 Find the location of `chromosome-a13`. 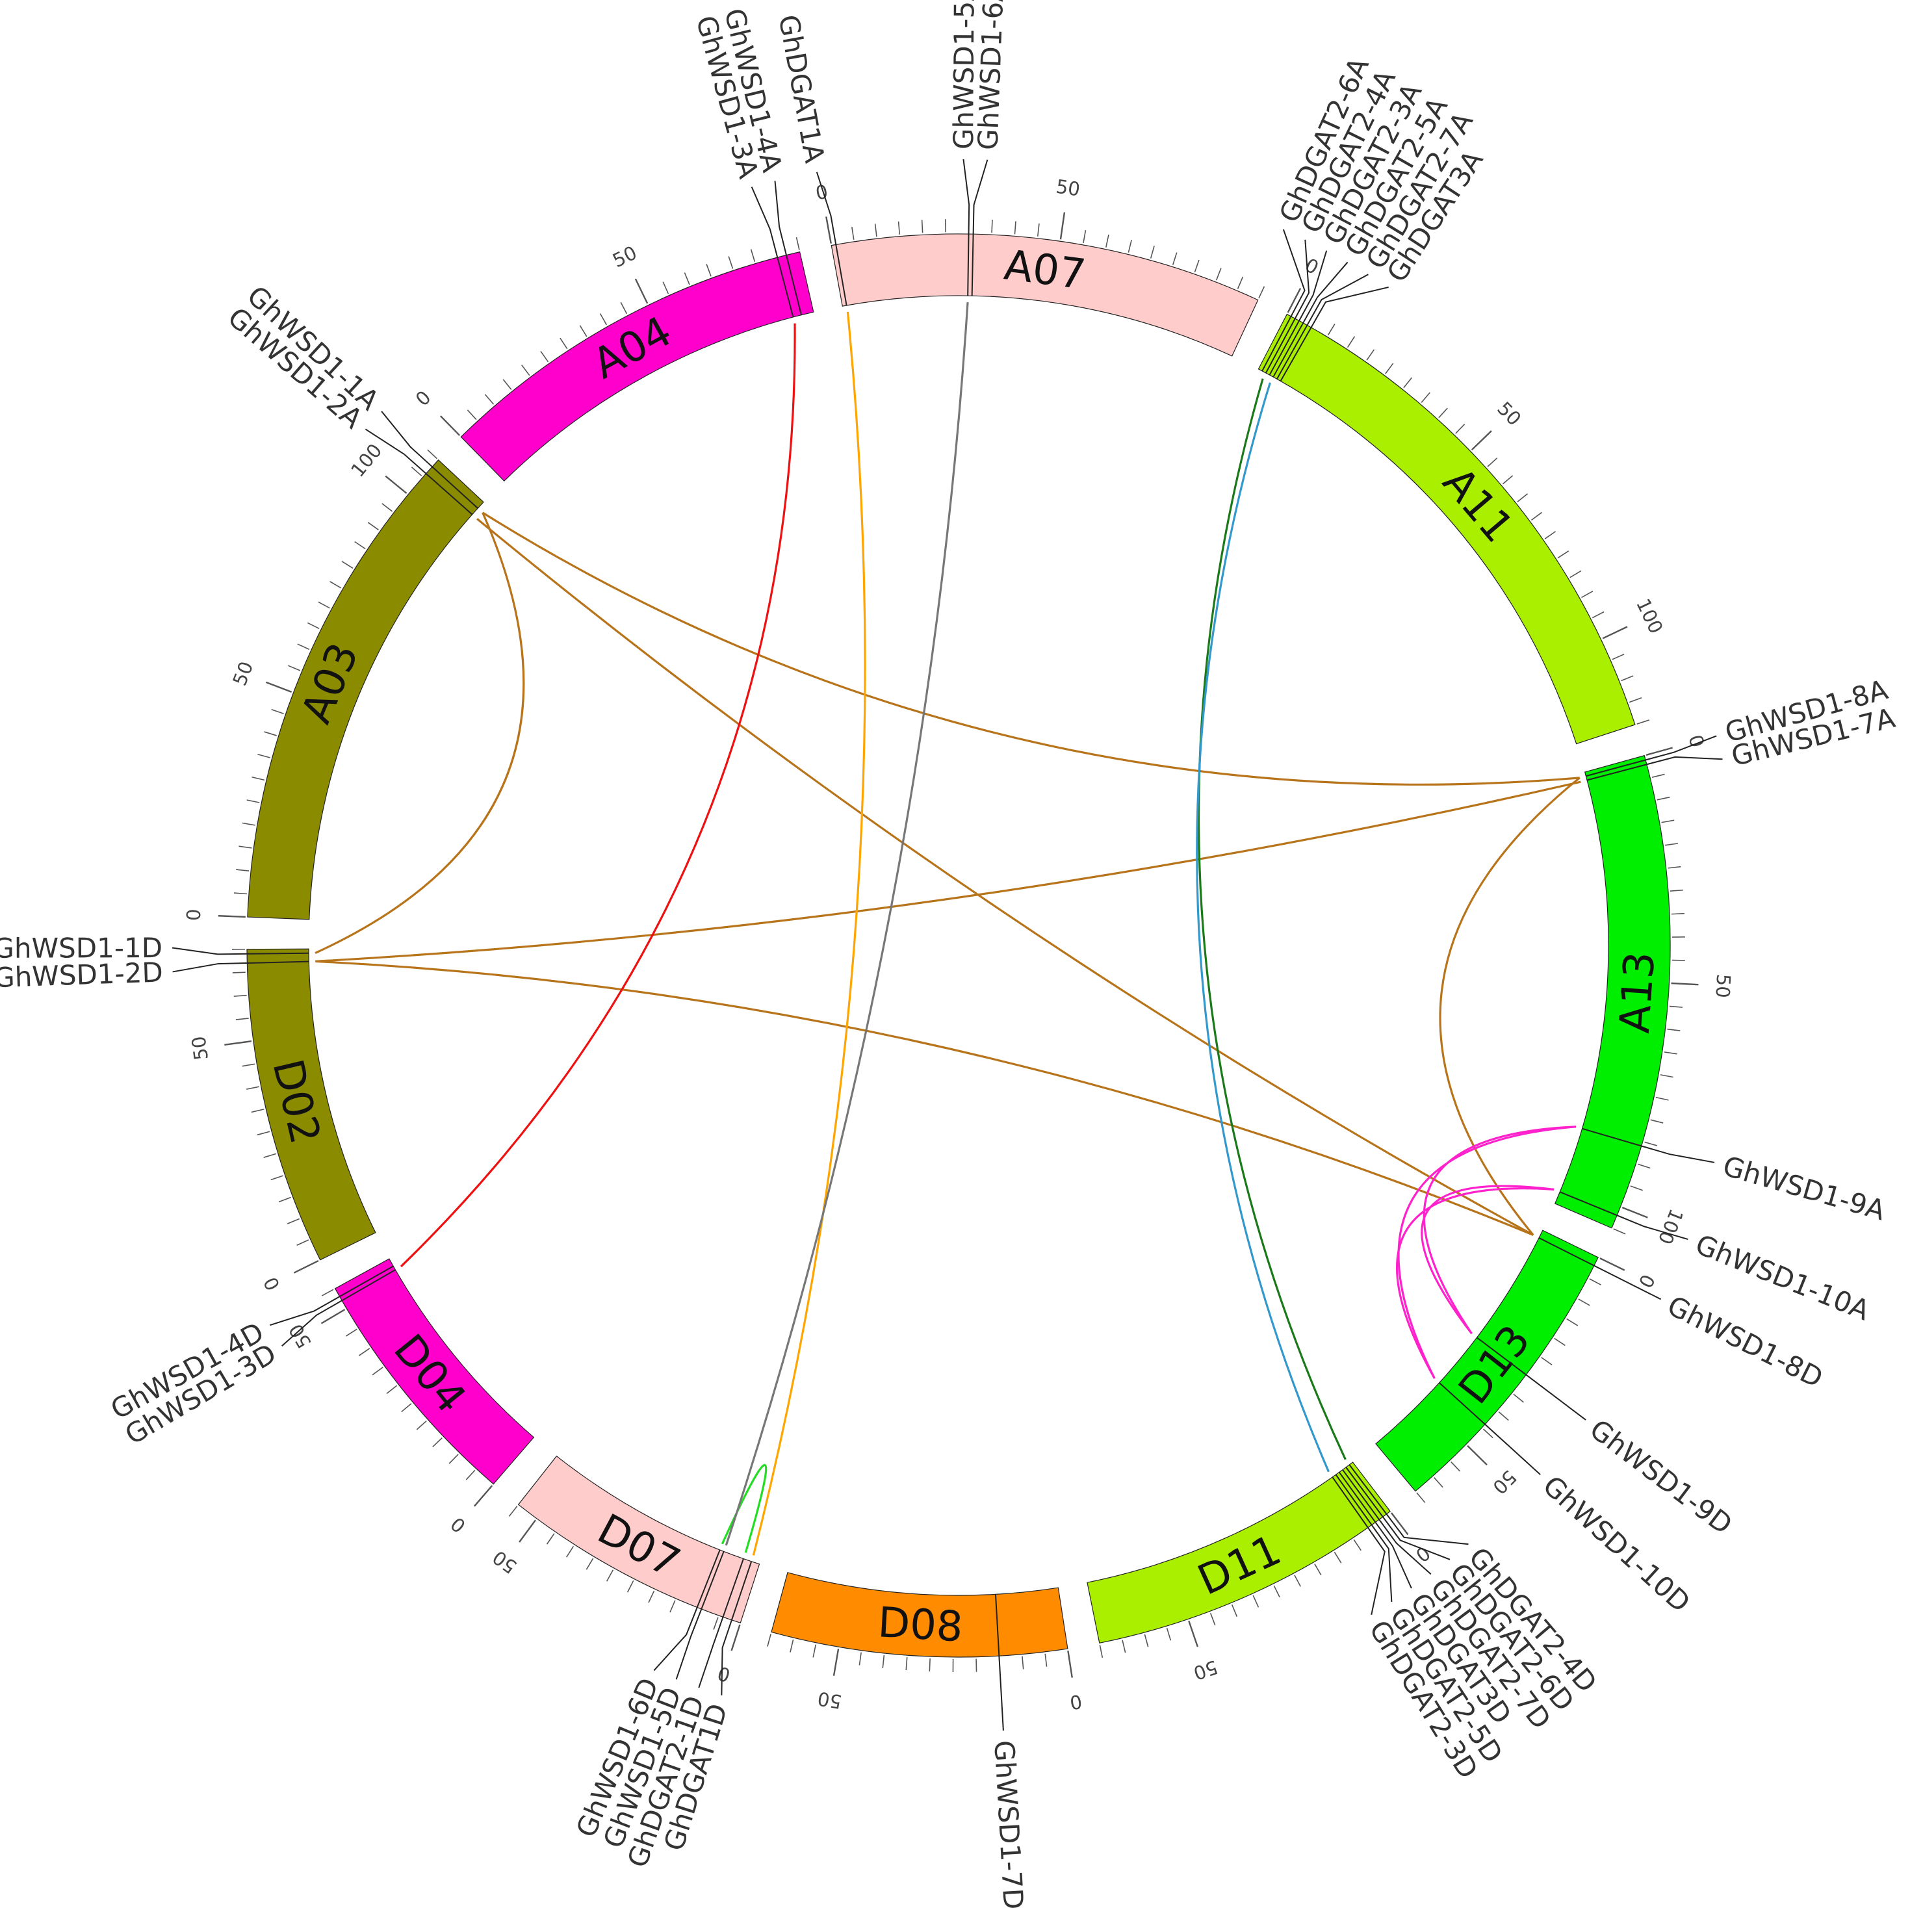

chromosome-a13 is located at coordinates (1613, 992).